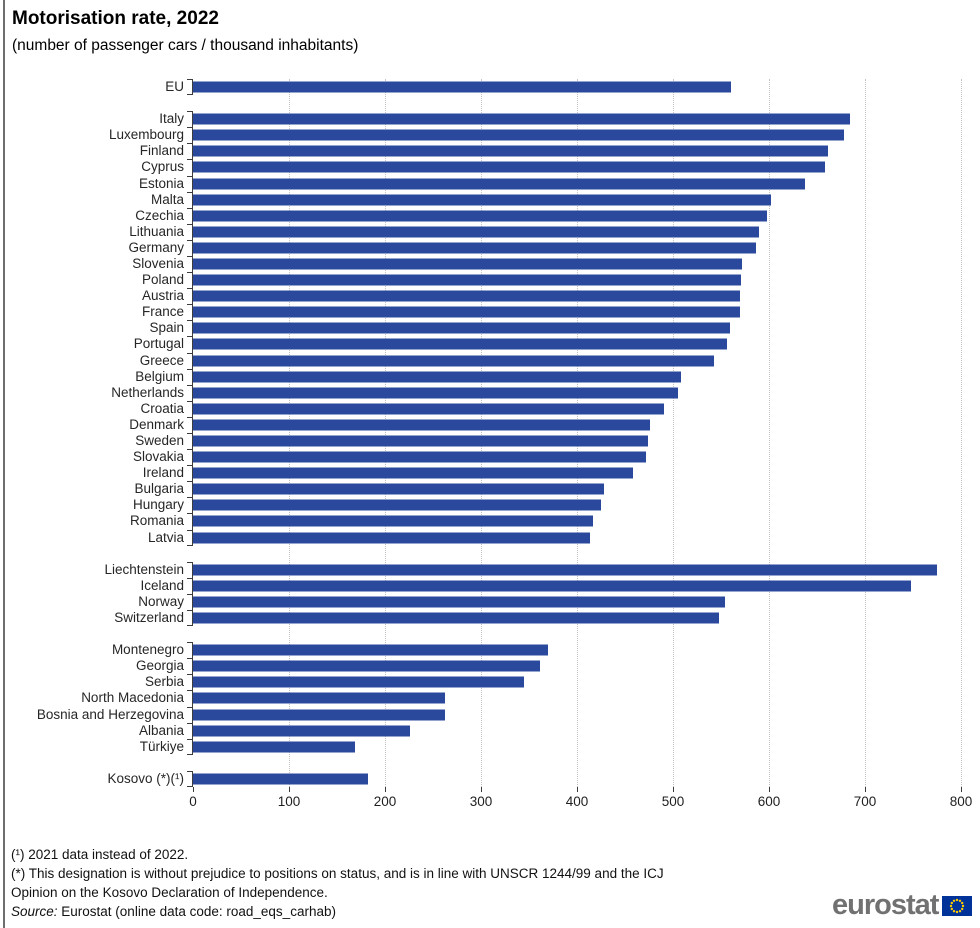  What do you see at coordinates (164, 682) in the screenshot?
I see `country-label: Serbia` at bounding box center [164, 682].